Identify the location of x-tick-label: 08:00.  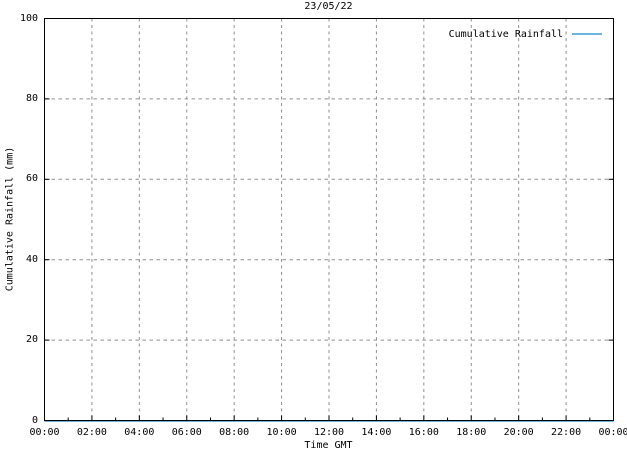
(234, 432).